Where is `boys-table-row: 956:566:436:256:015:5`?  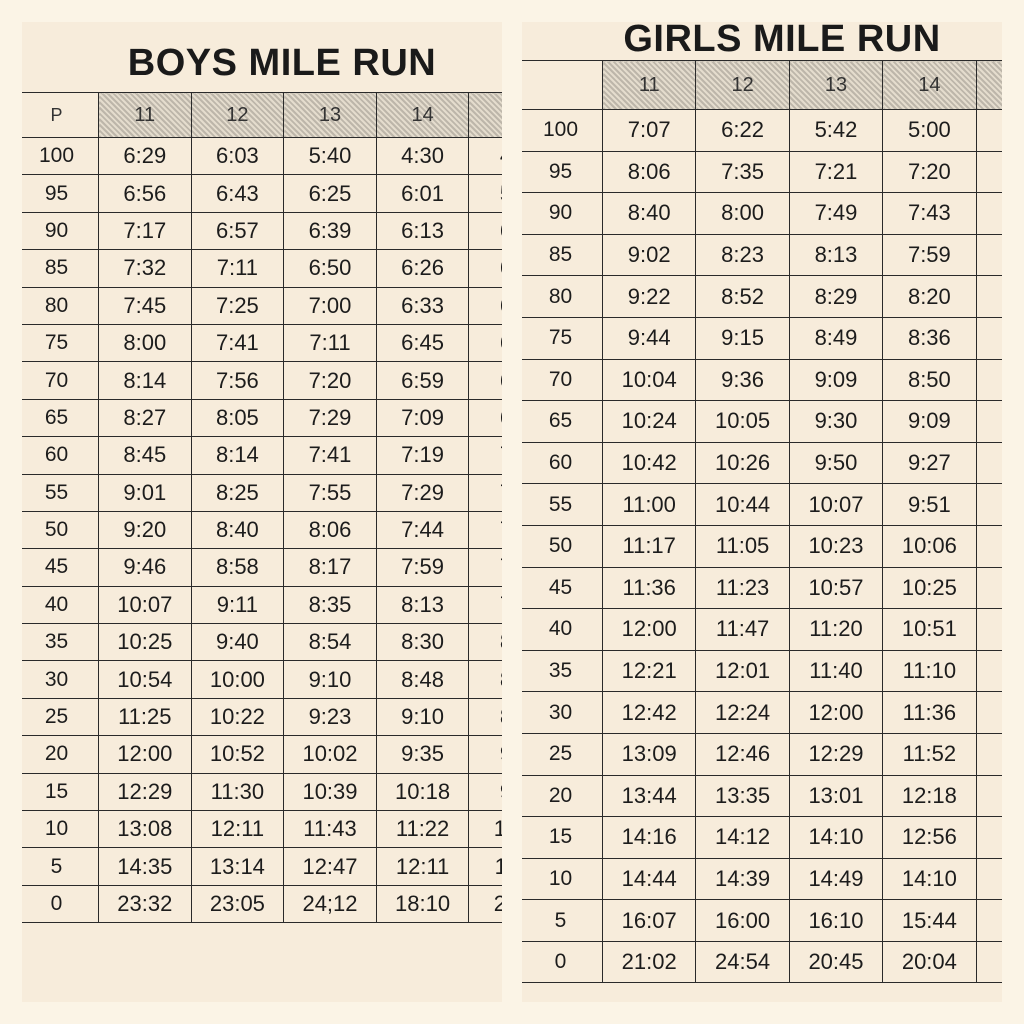
boys-table-row: 956:566:436:256:015:5 is located at coordinates (262, 193).